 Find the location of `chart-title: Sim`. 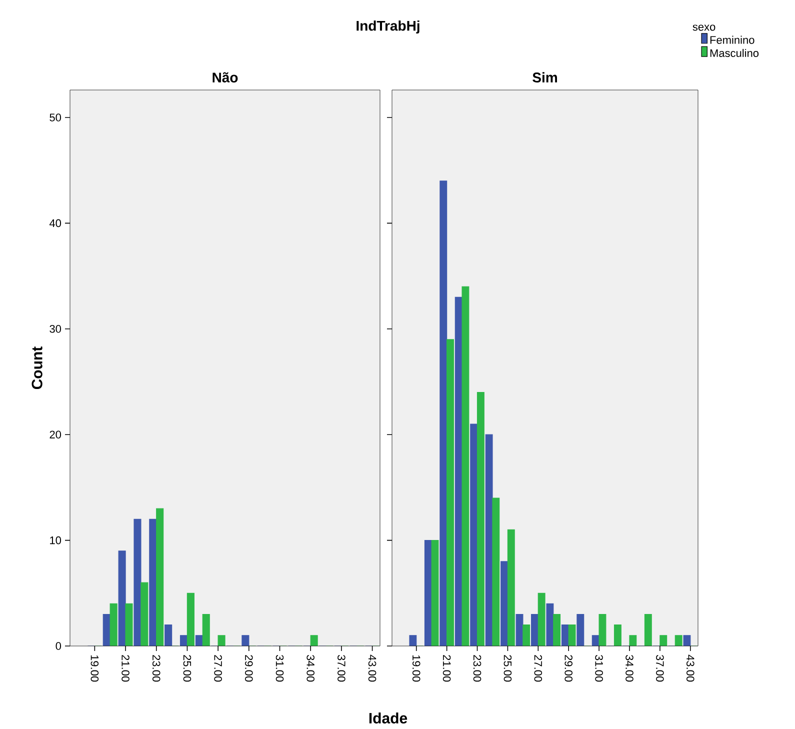

chart-title: Sim is located at coordinates (544, 77).